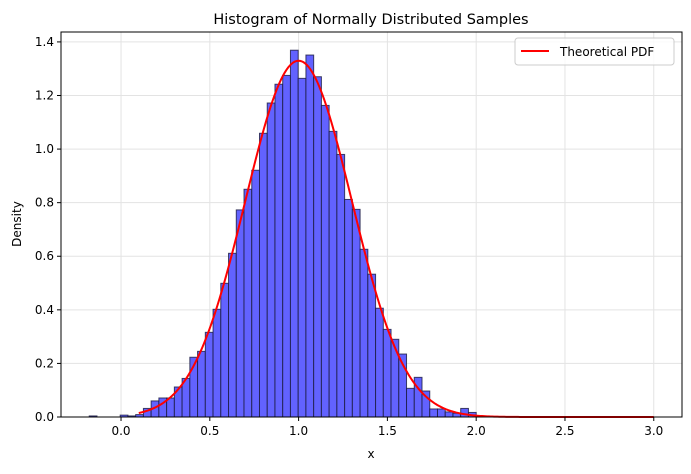  I want to click on x-axis-ticks: 0.0 0.5 1.0 1.5 2.0 2.5 3.0, so click(387, 427).